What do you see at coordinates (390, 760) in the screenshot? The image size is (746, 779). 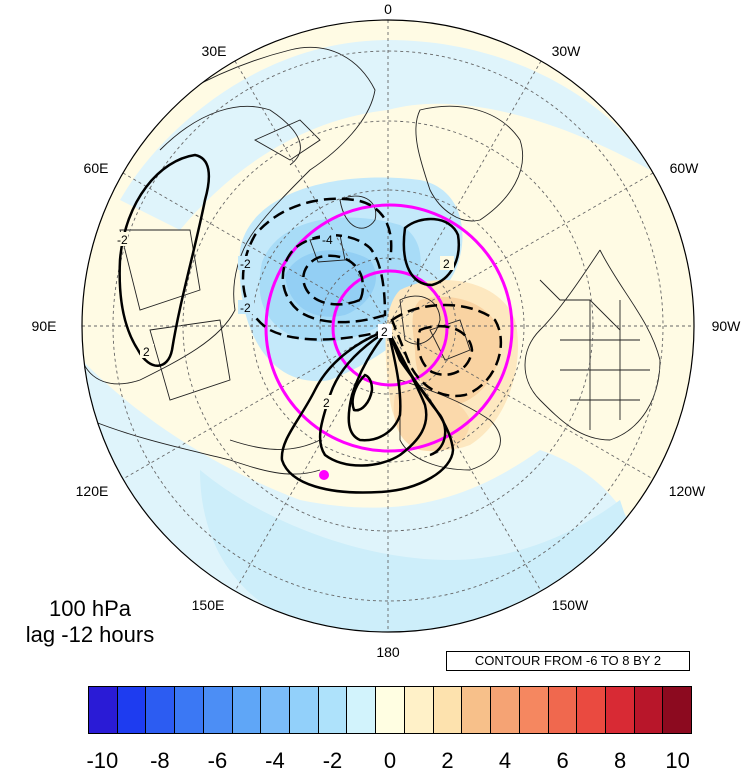 I see `colorbar-tick-label: 0` at bounding box center [390, 760].